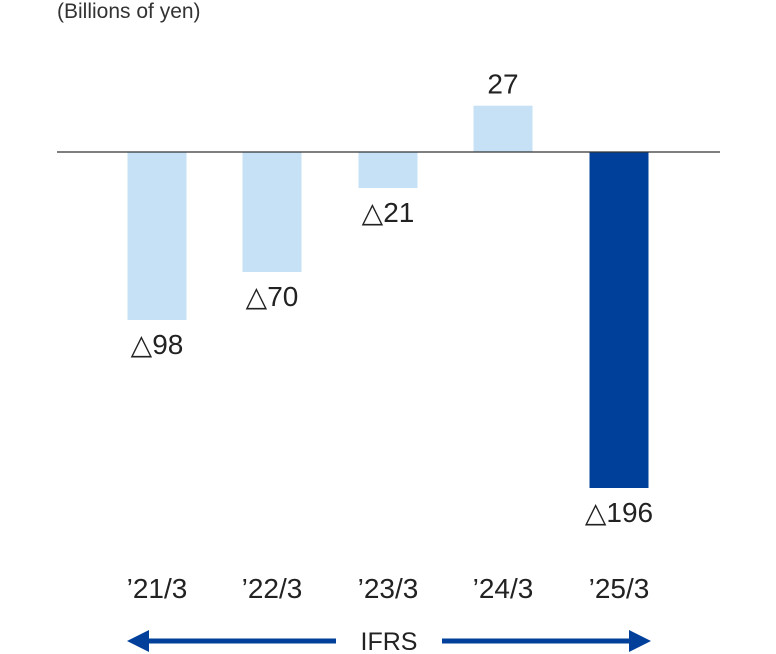  What do you see at coordinates (157, 588) in the screenshot?
I see `category-label-0: ’21/3` at bounding box center [157, 588].